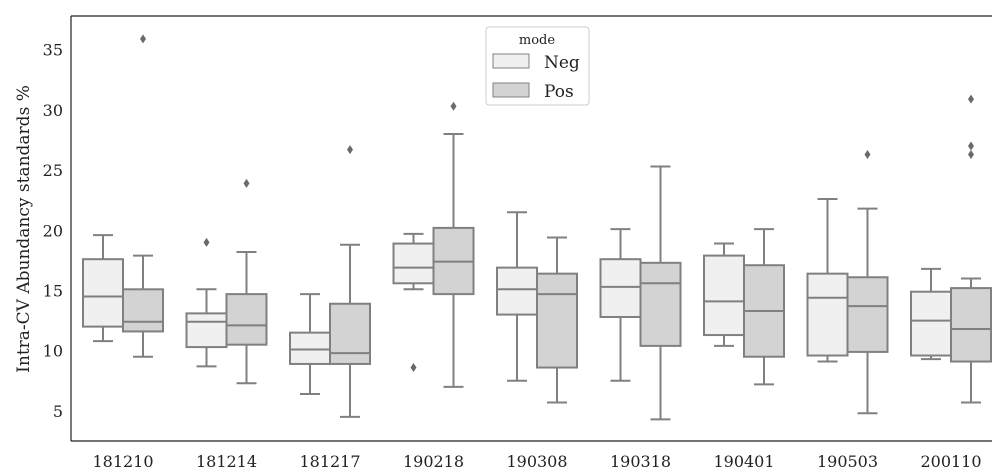 The height and width of the screenshot is (467, 992). Describe the element at coordinates (58, 411) in the screenshot. I see `y-tick-label: 5` at that location.